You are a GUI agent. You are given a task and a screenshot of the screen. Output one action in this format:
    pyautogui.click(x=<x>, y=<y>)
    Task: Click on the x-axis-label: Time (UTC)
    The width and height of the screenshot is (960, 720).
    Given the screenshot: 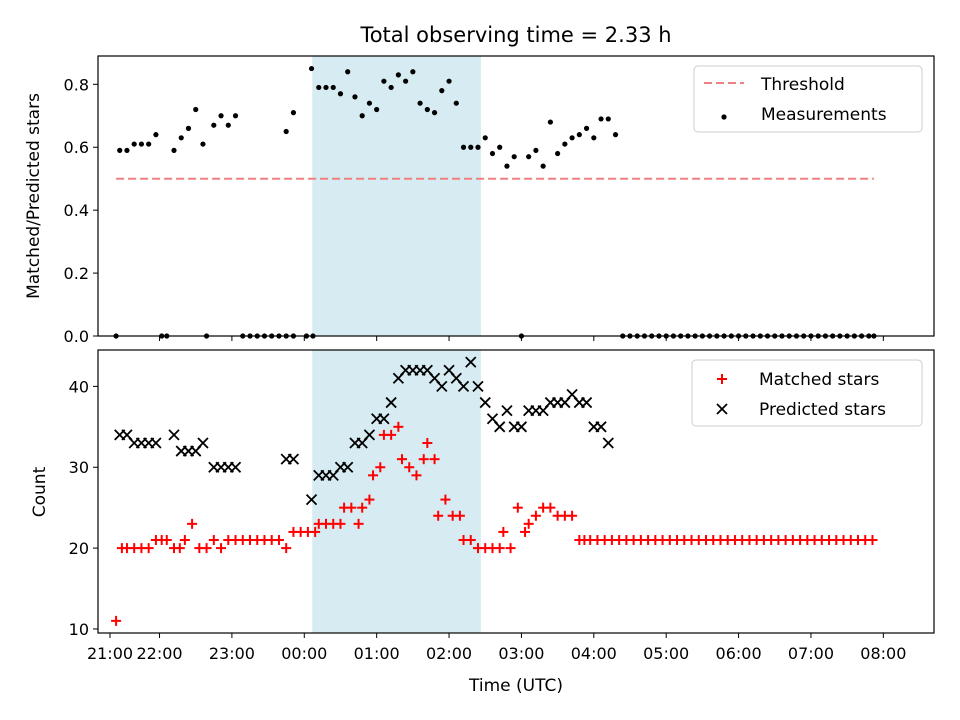 What is the action you would take?
    pyautogui.click(x=515, y=686)
    